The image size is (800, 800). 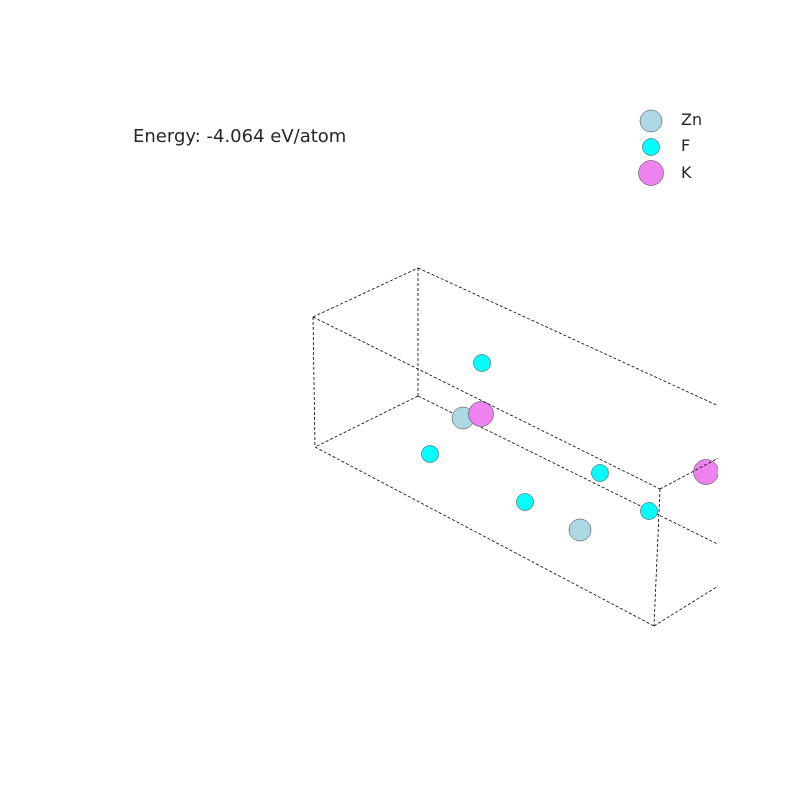 What do you see at coordinates (665, 173) in the screenshot?
I see `legend-entry-k: K` at bounding box center [665, 173].